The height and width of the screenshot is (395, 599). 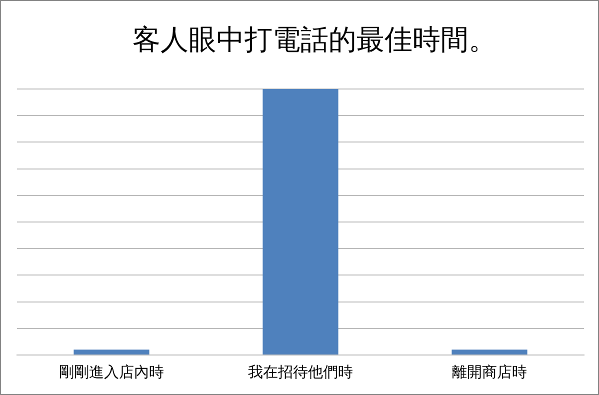 I want to click on chart-title: 客人眼中打電話的最佳時間。, so click(x=315, y=40).